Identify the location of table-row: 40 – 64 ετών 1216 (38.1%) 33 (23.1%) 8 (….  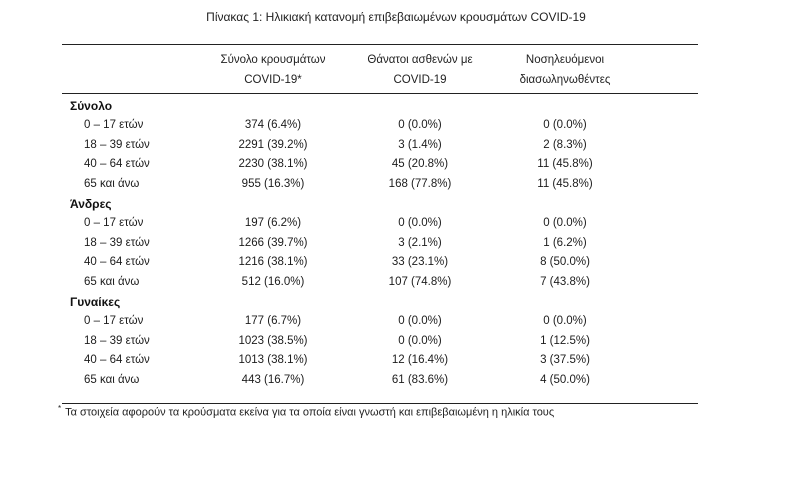
(380, 263).